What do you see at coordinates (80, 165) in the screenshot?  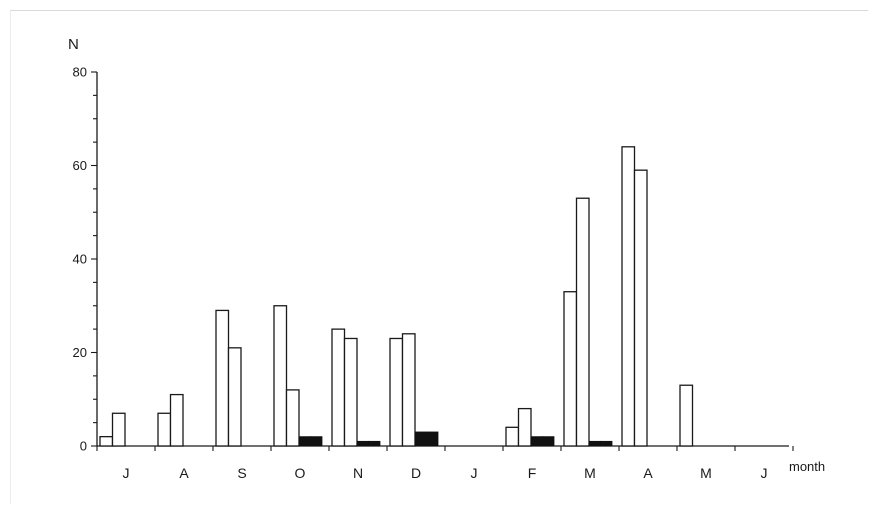 I see `y-tick-label: 60` at bounding box center [80, 165].